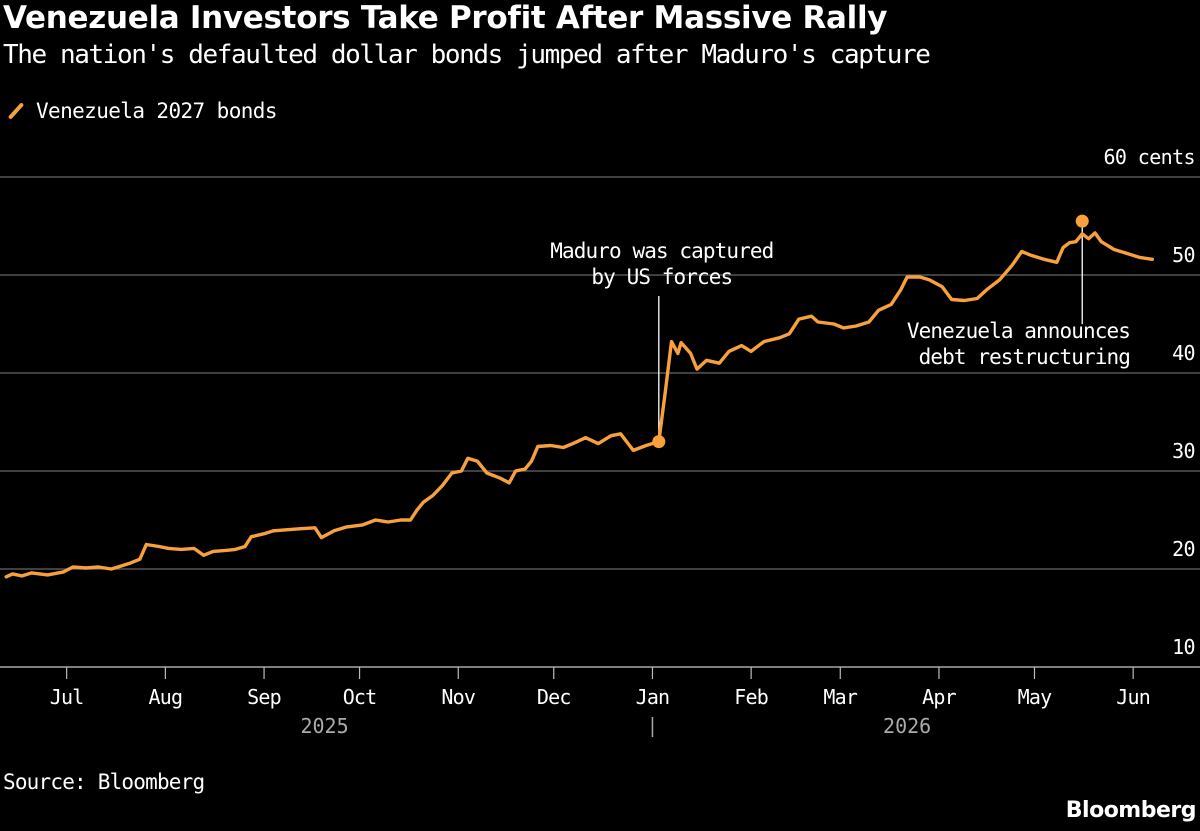 The image size is (1200, 831). What do you see at coordinates (104, 782) in the screenshot?
I see `source-note: Source: Bloomberg` at bounding box center [104, 782].